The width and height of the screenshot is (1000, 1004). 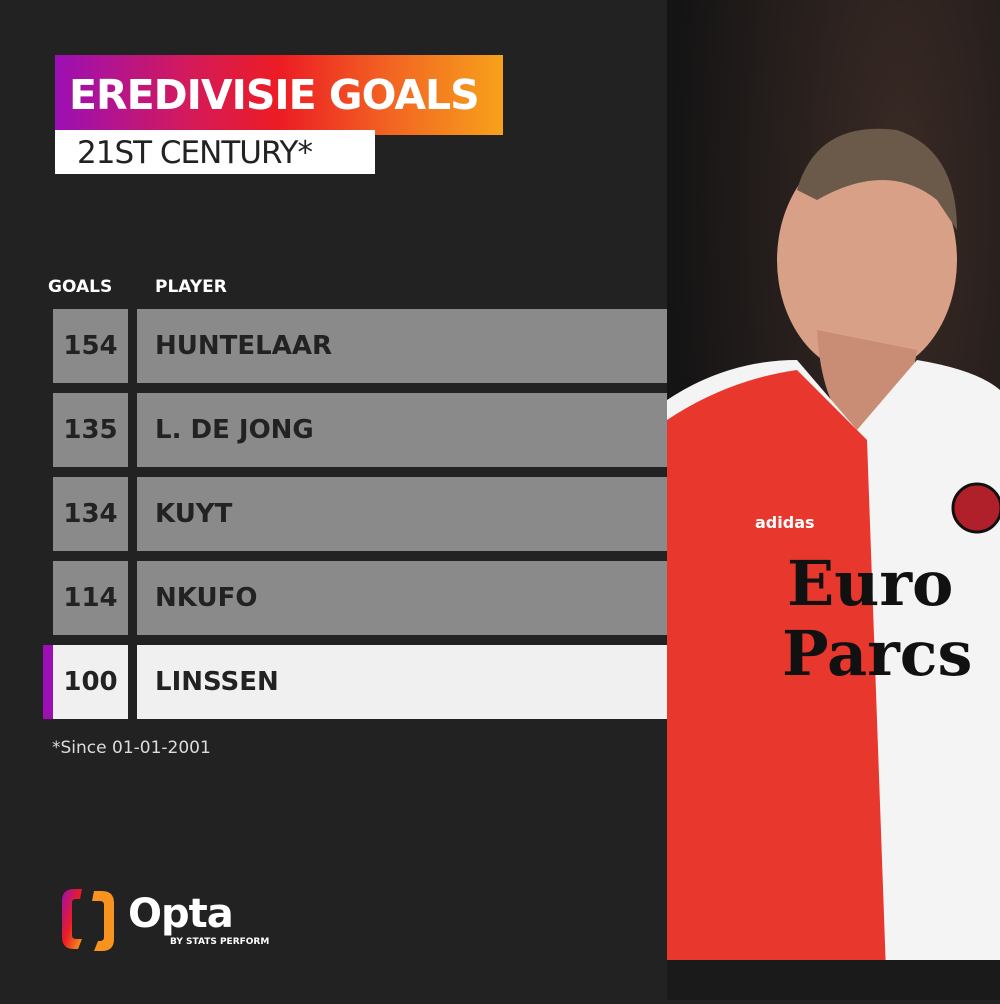 What do you see at coordinates (402, 430) in the screenshot?
I see `player-cell: L. DE JONG` at bounding box center [402, 430].